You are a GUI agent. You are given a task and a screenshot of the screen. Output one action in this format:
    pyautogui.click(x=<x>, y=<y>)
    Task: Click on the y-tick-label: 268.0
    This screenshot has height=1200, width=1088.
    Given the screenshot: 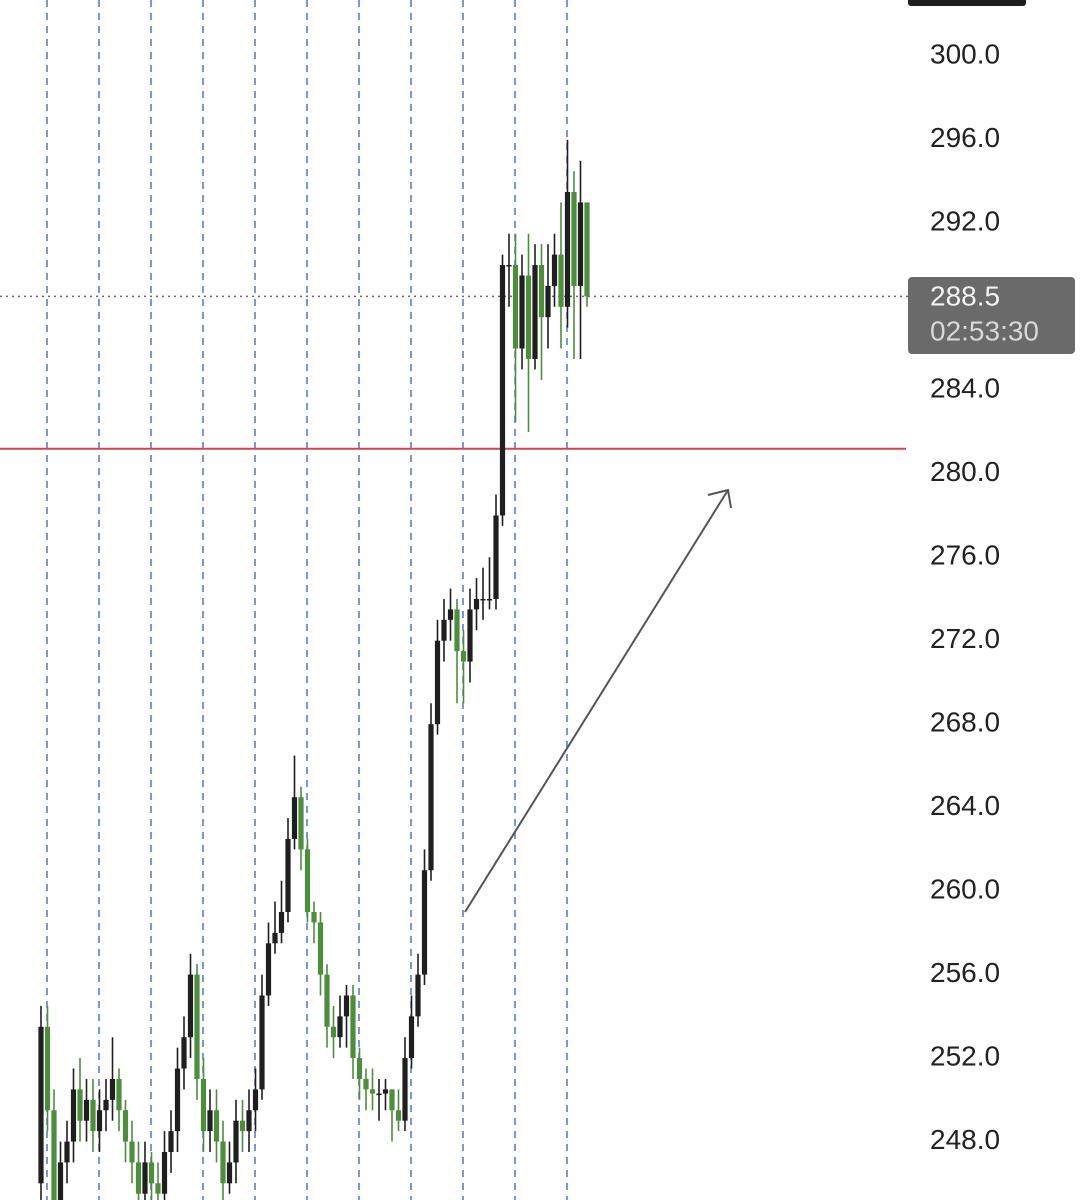 What is the action you would take?
    pyautogui.click(x=965, y=722)
    